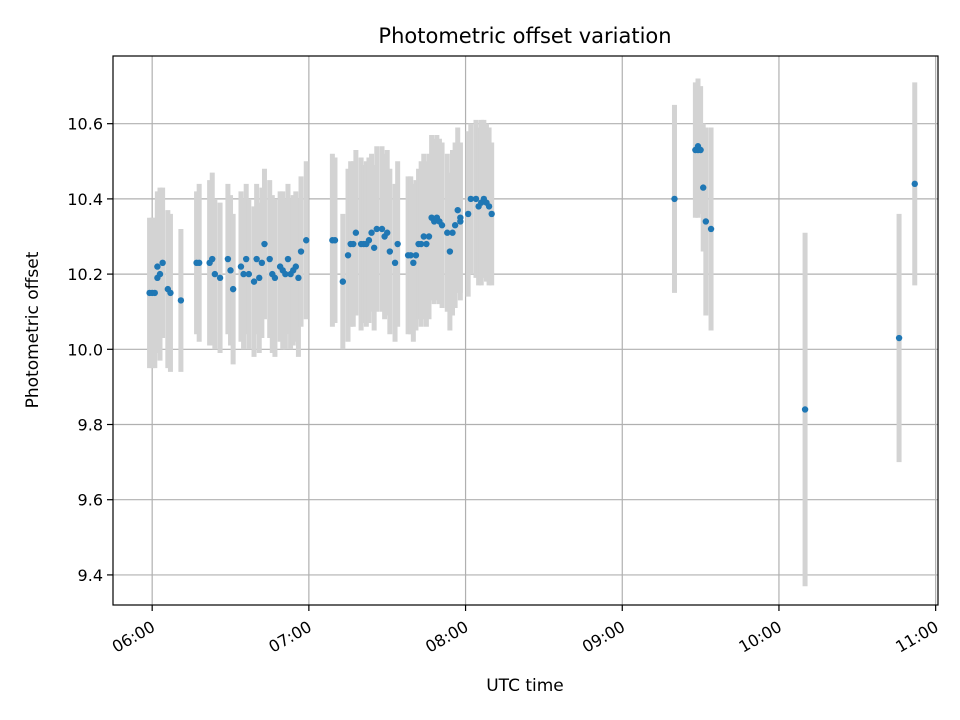 The height and width of the screenshot is (720, 960). Describe the element at coordinates (90, 575) in the screenshot. I see `y-tick-label: 9.4` at that location.